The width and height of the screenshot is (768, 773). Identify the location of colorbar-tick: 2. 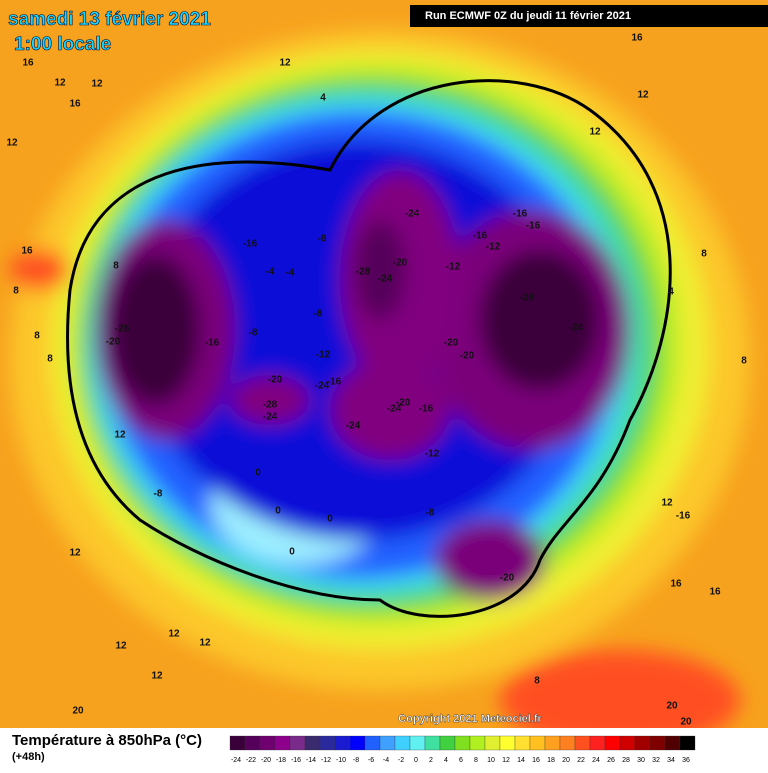
(431, 760).